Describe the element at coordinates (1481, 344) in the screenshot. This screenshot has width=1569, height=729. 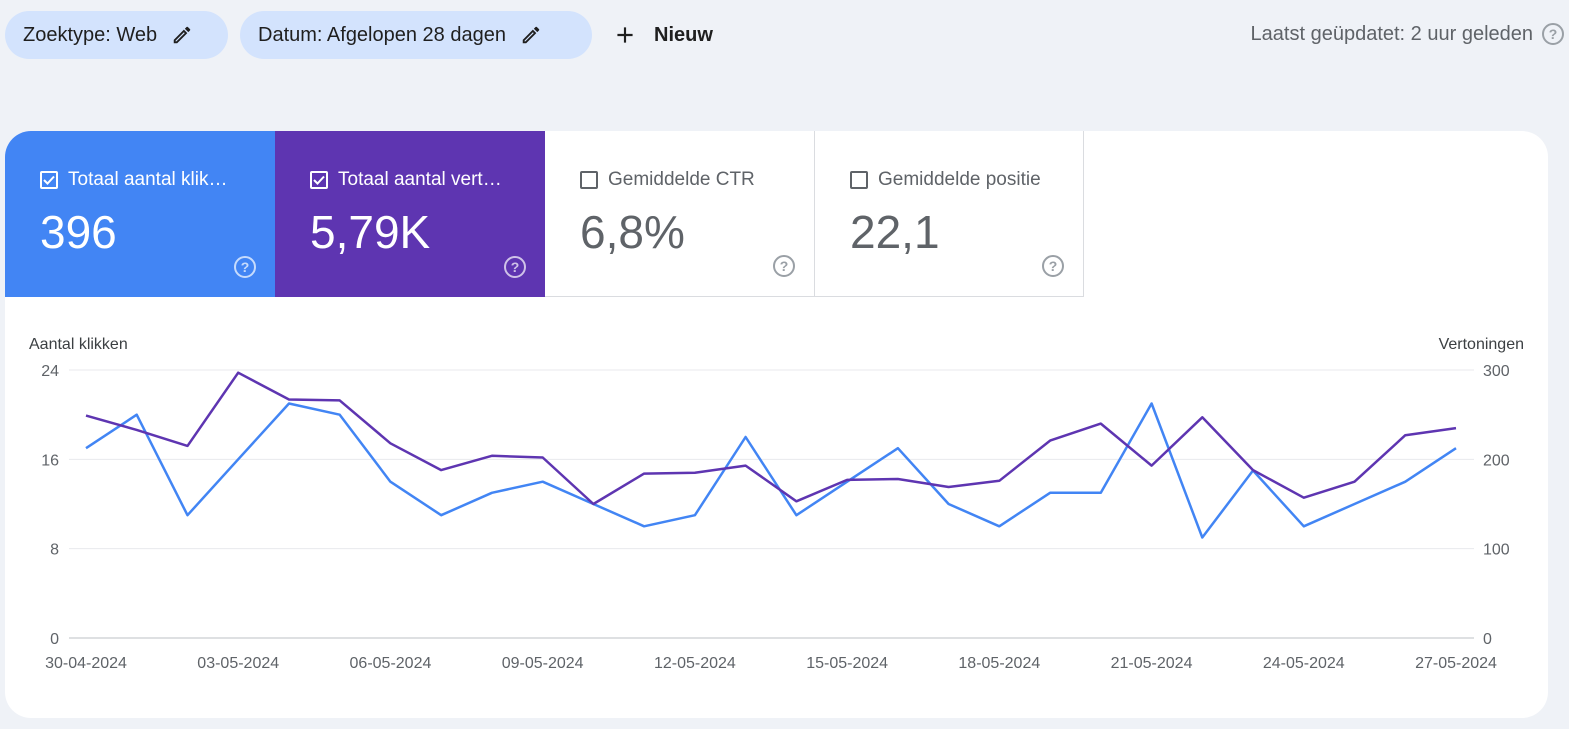
I see `y-axis-right-label: Vertoningen` at that location.